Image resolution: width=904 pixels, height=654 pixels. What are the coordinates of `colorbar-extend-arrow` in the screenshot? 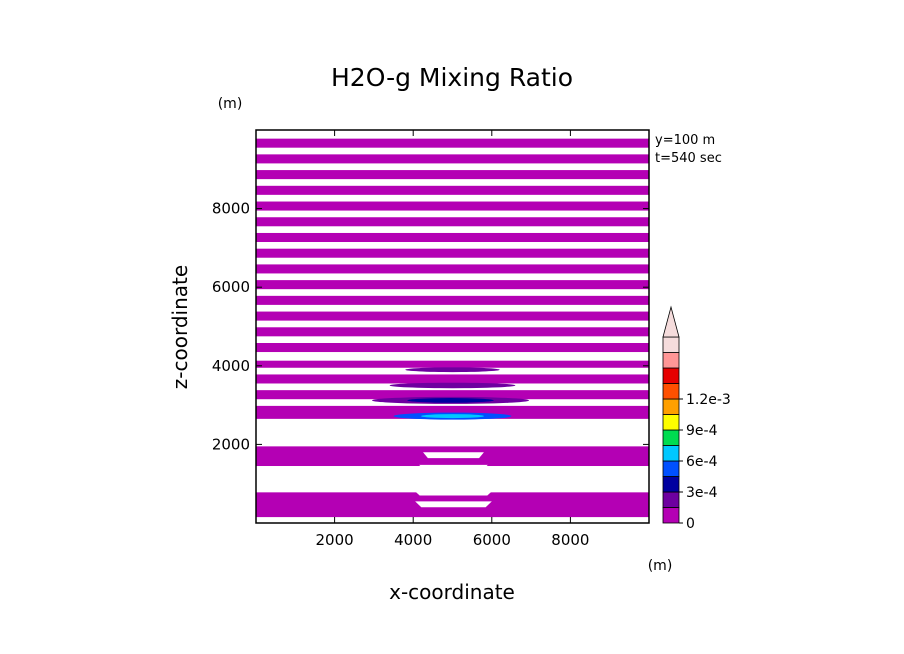 It's located at (671, 321).